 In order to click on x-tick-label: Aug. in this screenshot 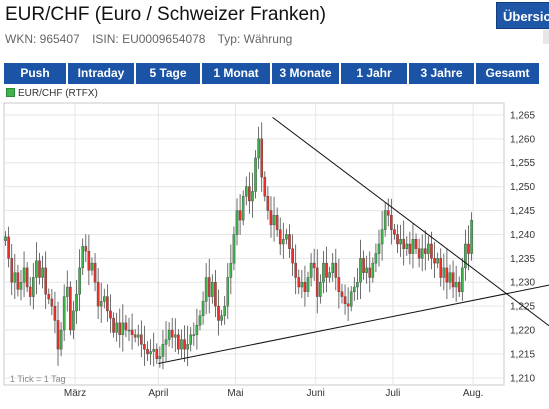, I will do `click(473, 393)`.